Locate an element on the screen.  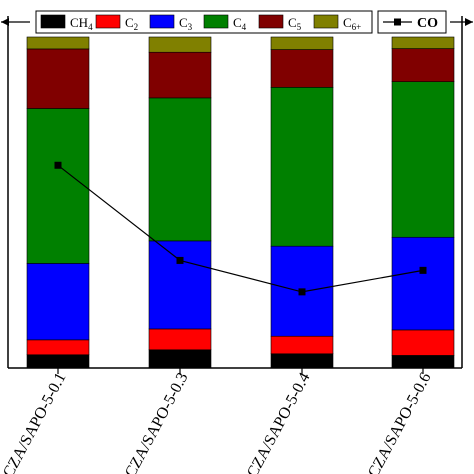
legend-label-c2: C2 is located at coordinates (131, 23).